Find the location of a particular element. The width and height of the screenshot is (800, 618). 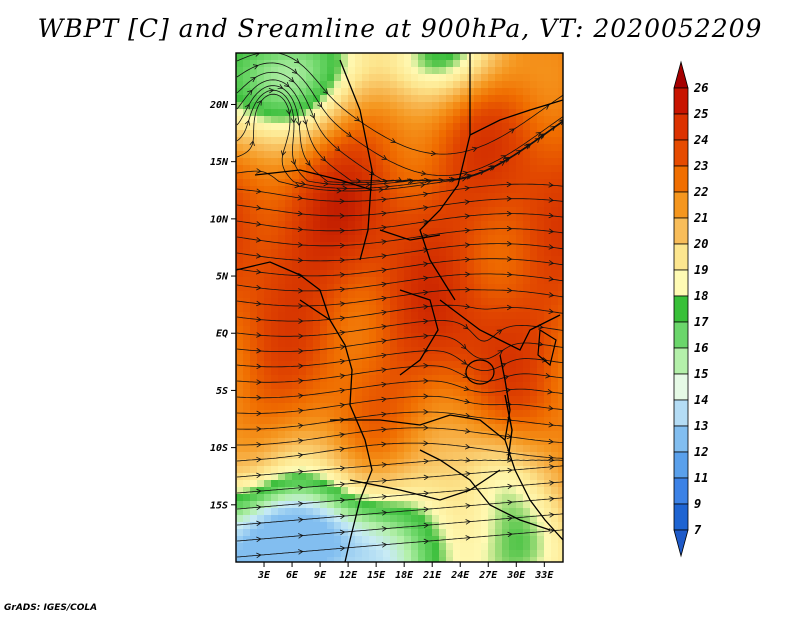

lon-label: 6E is located at coordinates (292, 575).